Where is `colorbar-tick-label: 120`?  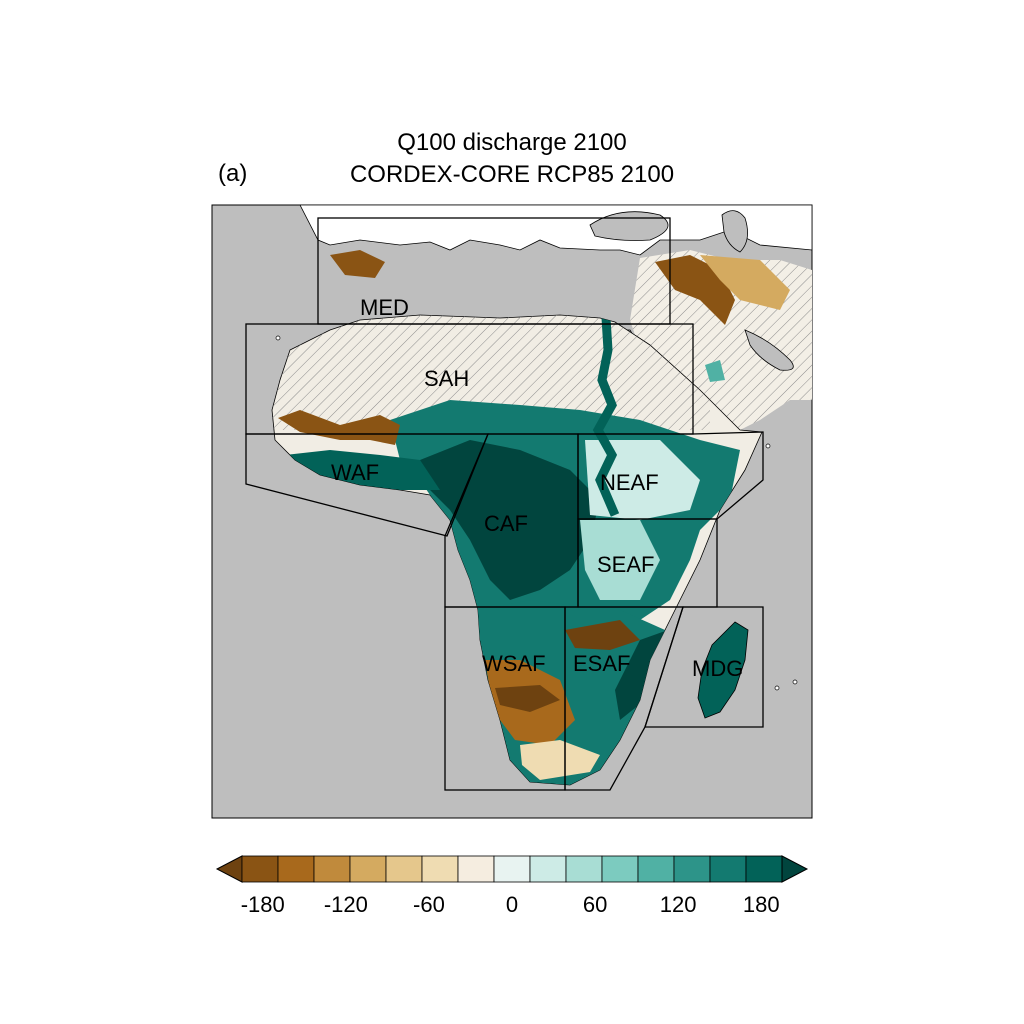 colorbar-tick-label: 120 is located at coordinates (678, 904).